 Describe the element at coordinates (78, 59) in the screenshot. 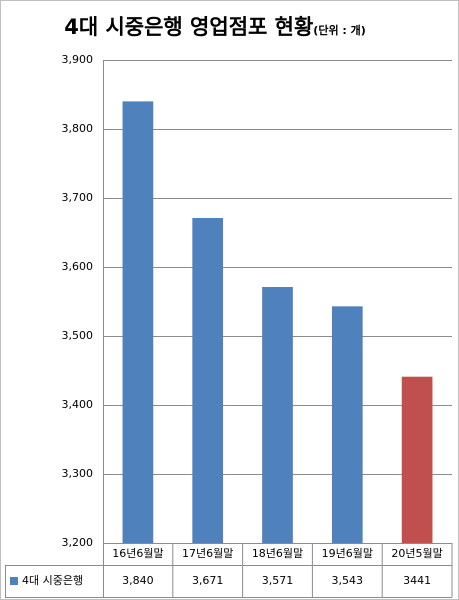

I see `y-tick-label: 3,900` at that location.